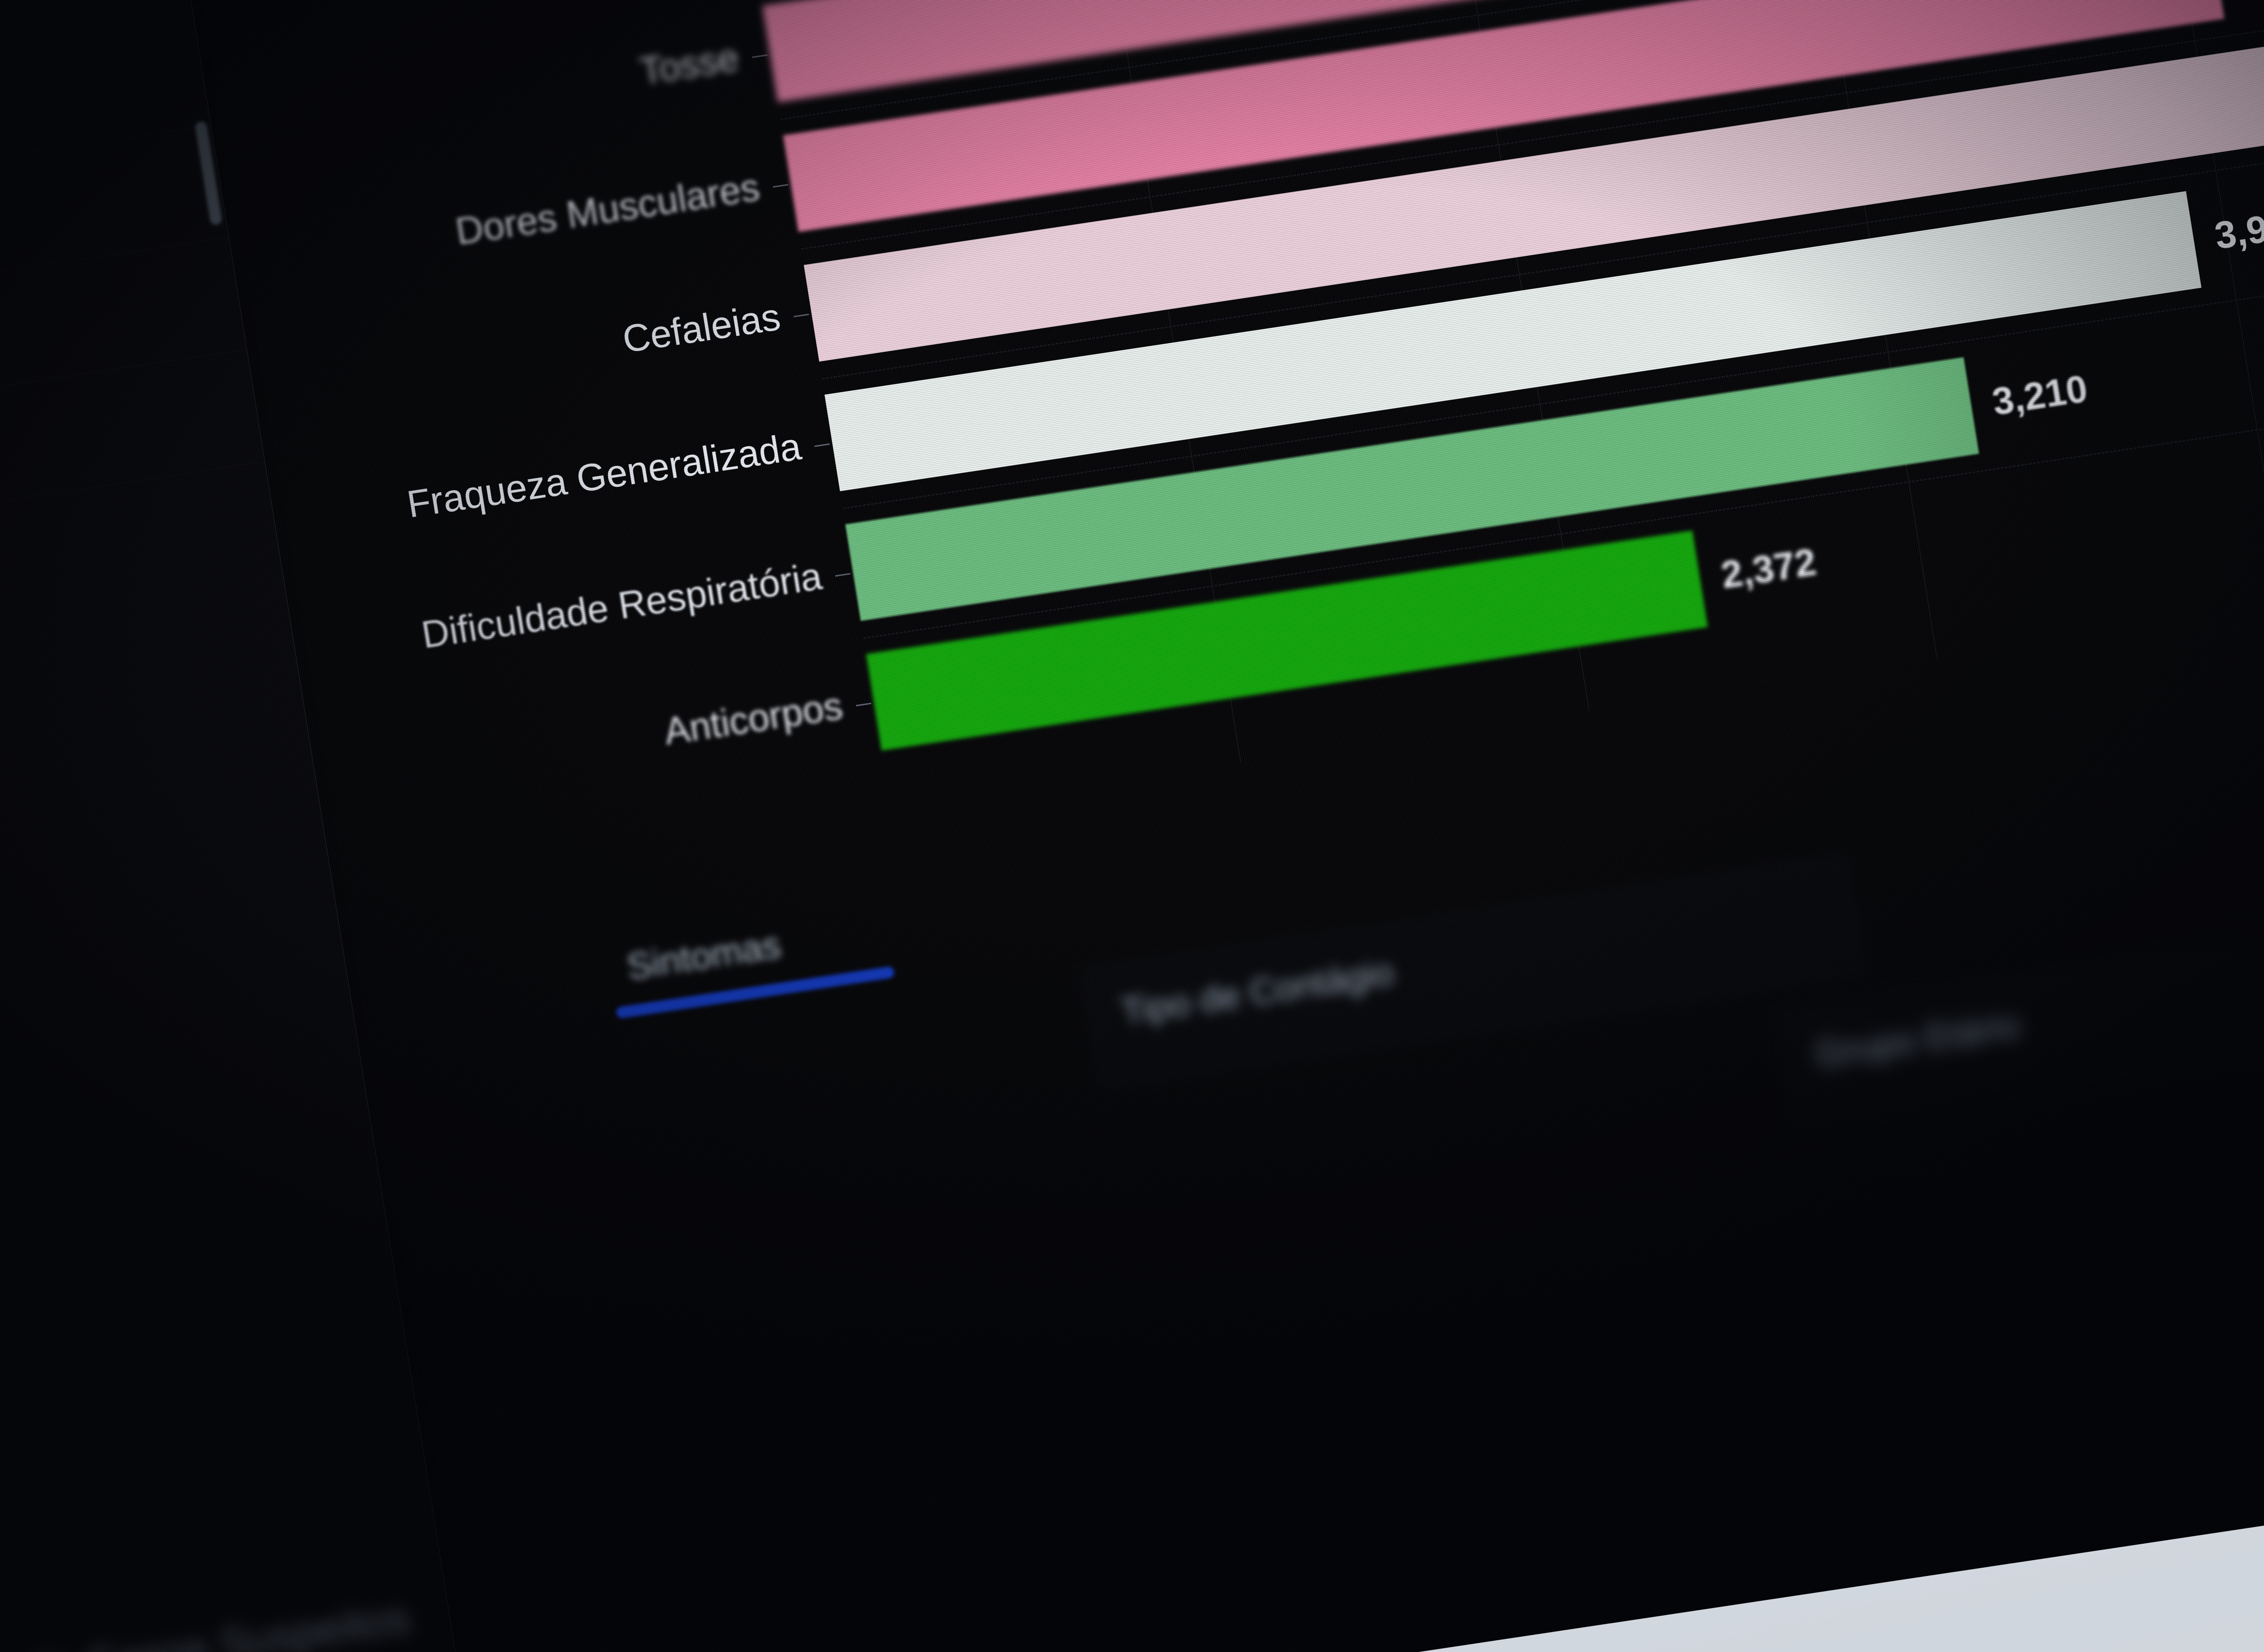  Describe the element at coordinates (2040, 395) in the screenshot. I see `bar-value-label: 3,210` at that location.